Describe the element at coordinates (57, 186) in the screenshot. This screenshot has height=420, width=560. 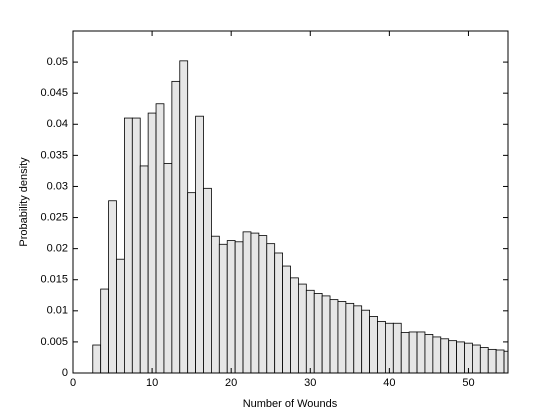
I see `y-tick-label: 0.03` at that location.